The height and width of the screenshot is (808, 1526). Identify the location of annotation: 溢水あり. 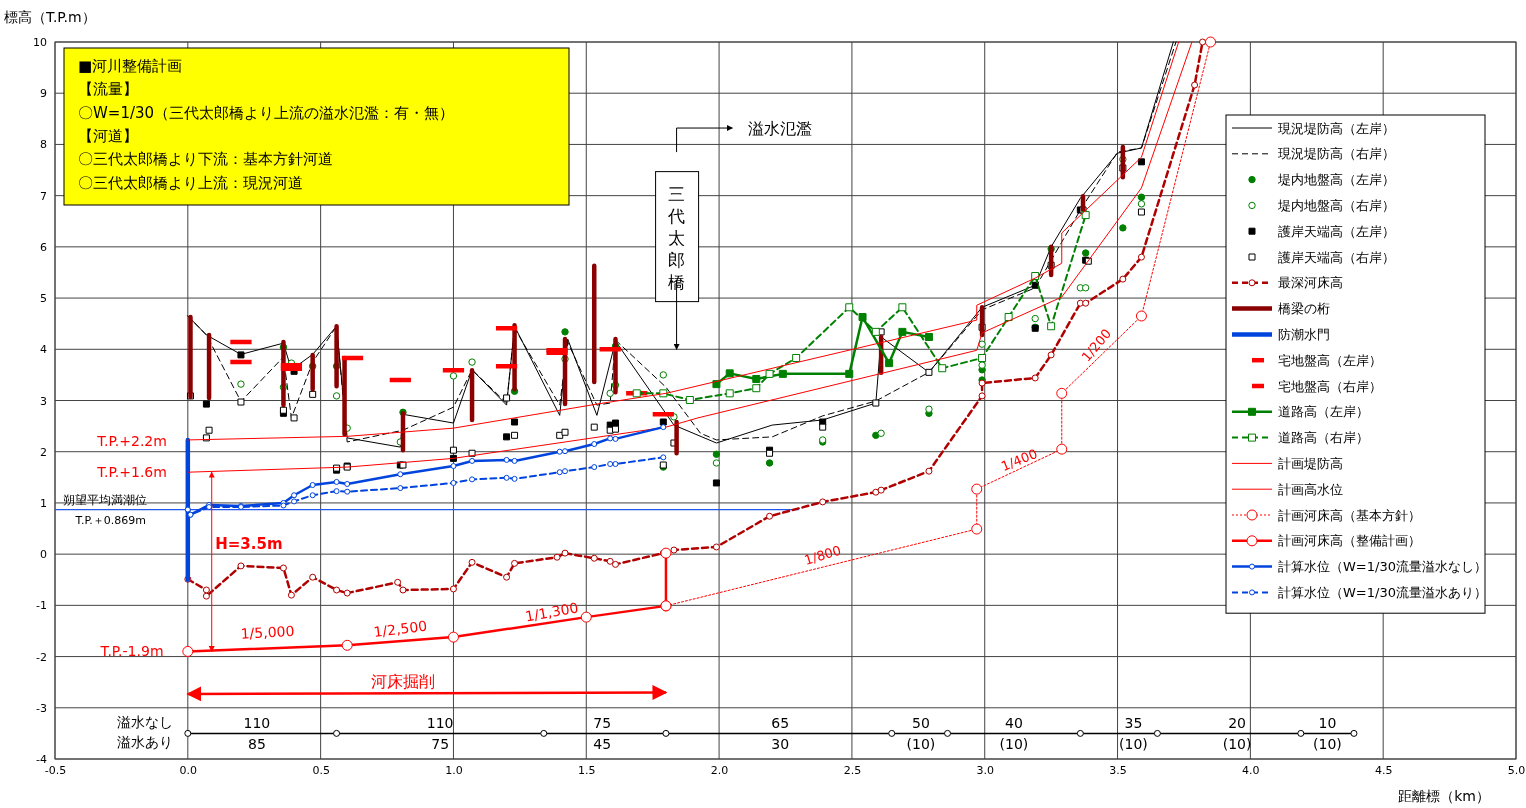
(145, 742).